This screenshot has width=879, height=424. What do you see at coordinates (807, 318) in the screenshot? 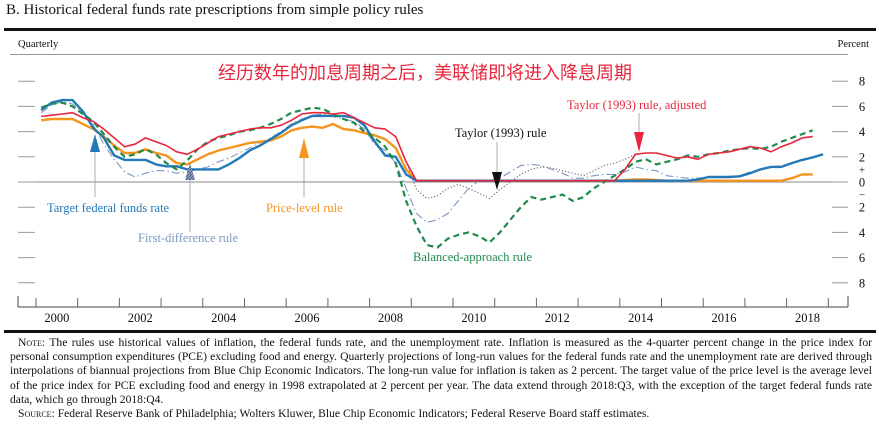
I see `x-tick-label: 2018` at bounding box center [807, 318].